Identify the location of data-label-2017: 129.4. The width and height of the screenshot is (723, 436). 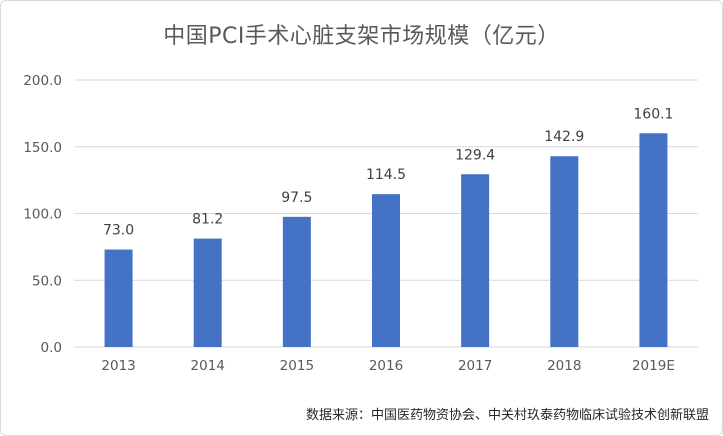
(475, 155).